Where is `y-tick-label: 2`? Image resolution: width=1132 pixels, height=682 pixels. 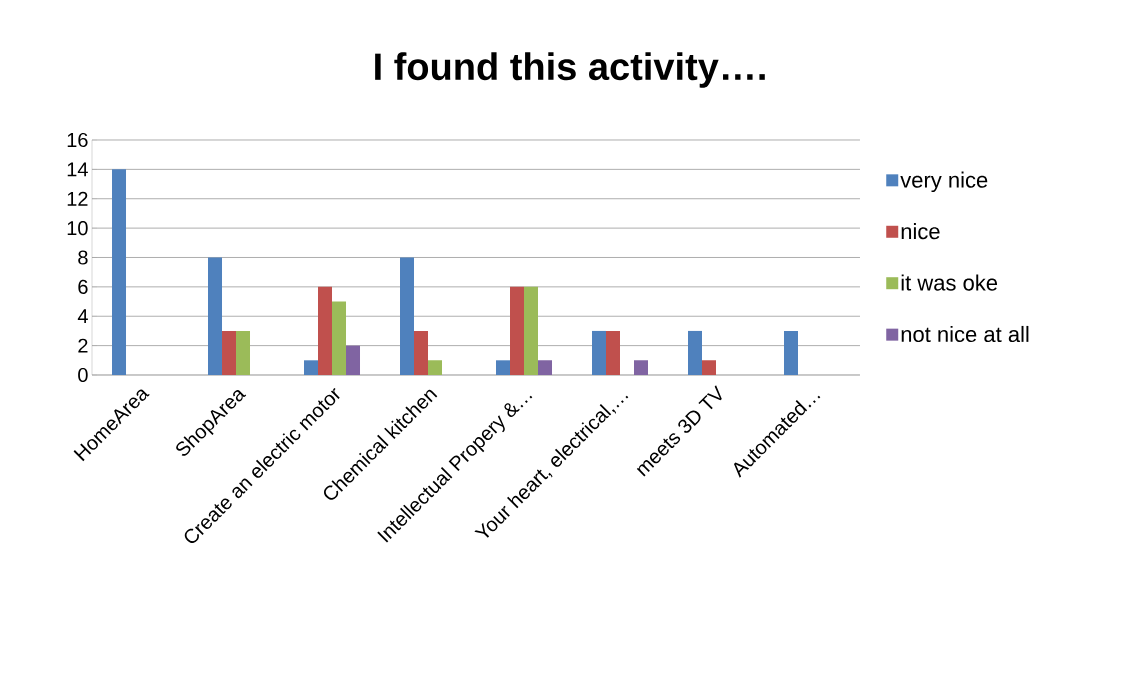
y-tick-label: 2 is located at coordinates (83, 345).